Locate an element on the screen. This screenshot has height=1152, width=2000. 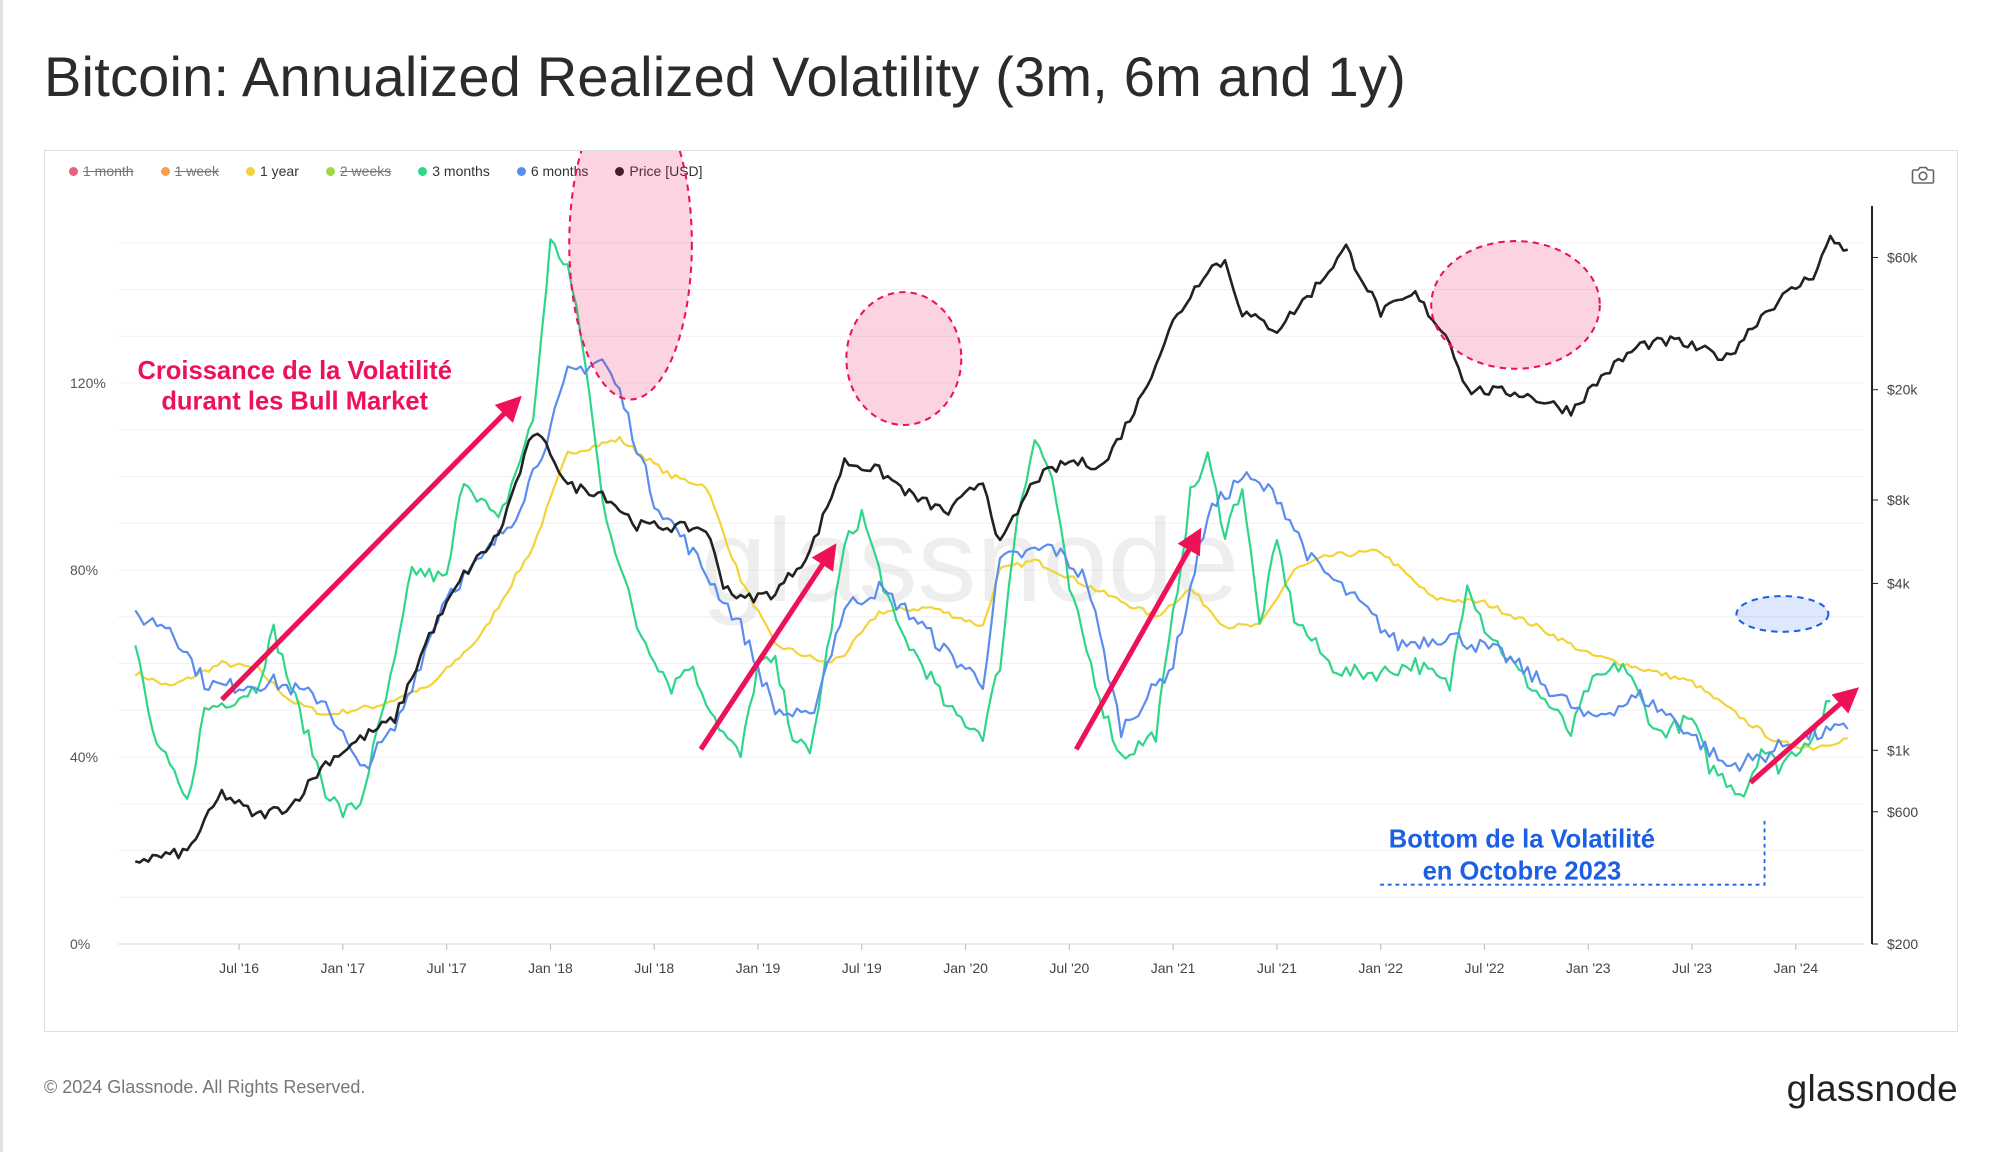
x-tick-label: Jul '21 is located at coordinates (1277, 968).